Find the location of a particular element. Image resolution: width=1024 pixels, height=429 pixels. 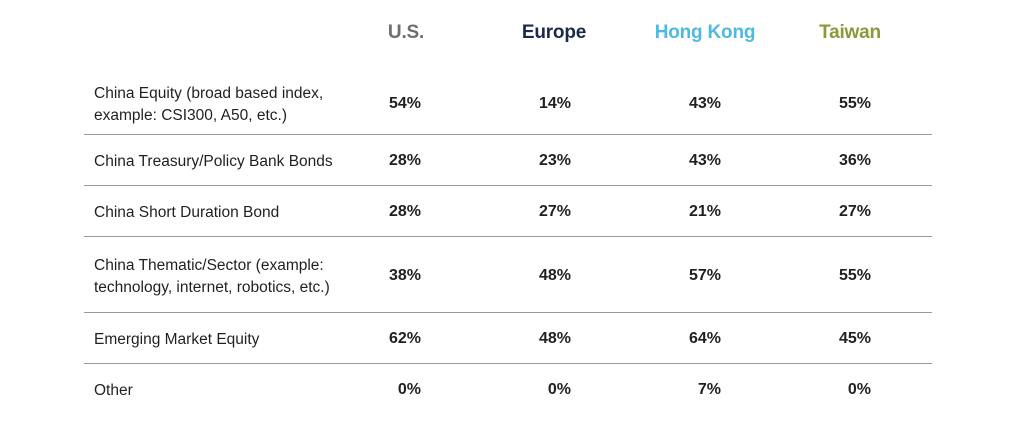

table-cell: 14% is located at coordinates (554, 103).